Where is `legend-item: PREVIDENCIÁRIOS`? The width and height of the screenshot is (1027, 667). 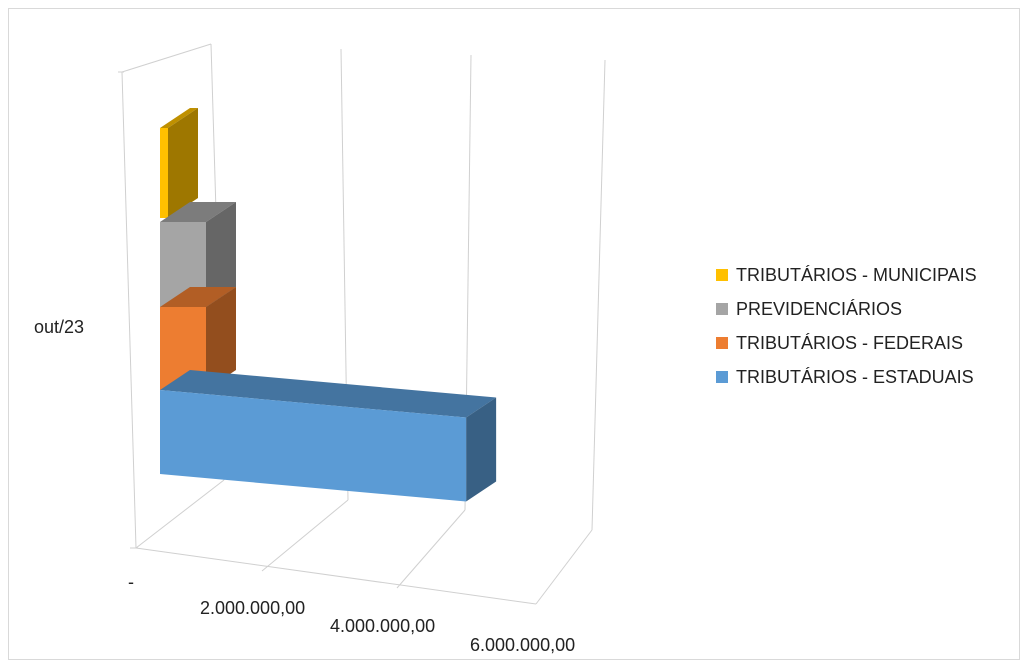
legend-item: PREVIDENCIÁRIOS is located at coordinates (846, 309).